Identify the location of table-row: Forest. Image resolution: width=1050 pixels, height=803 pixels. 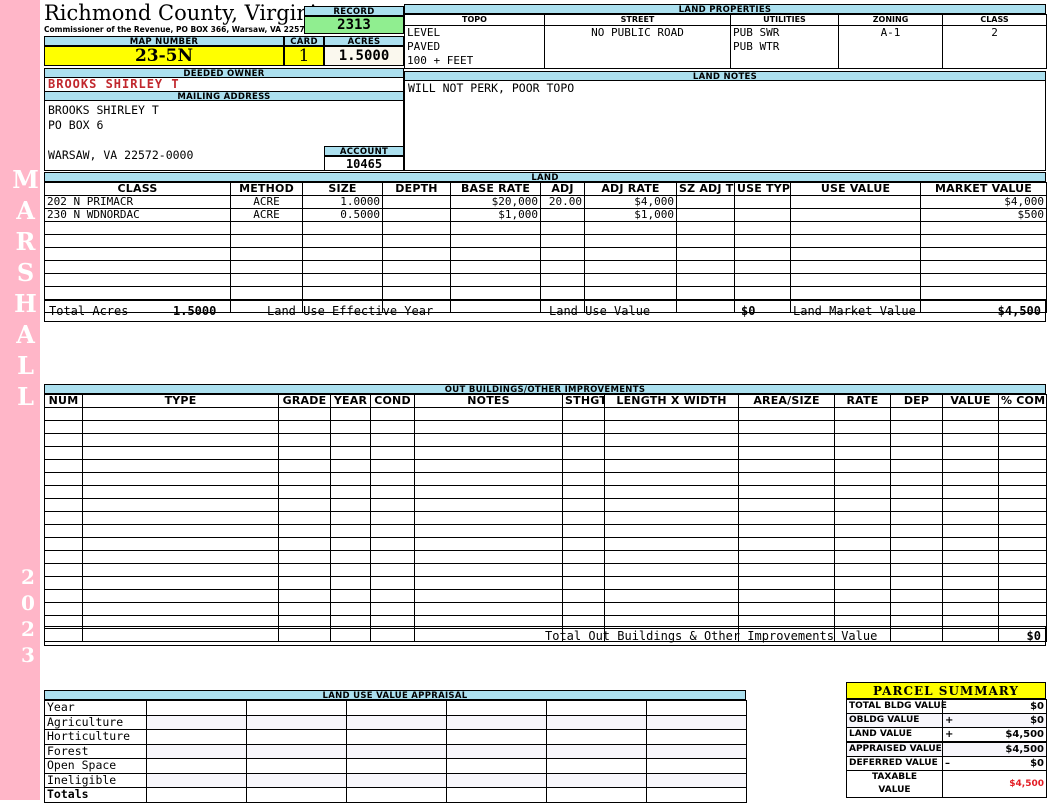
(395, 751).